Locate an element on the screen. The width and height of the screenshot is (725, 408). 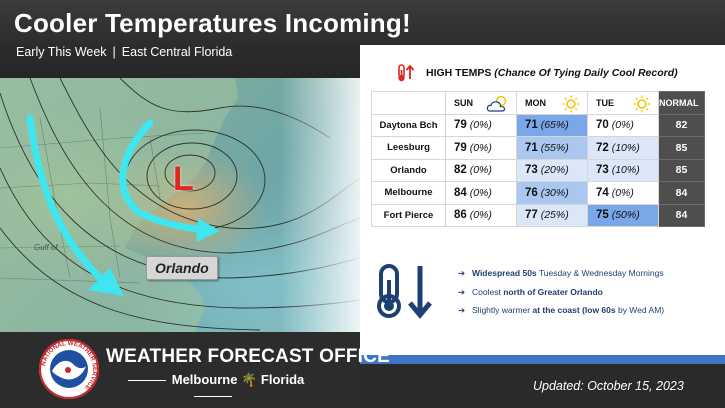
header-city is located at coordinates (408, 103).